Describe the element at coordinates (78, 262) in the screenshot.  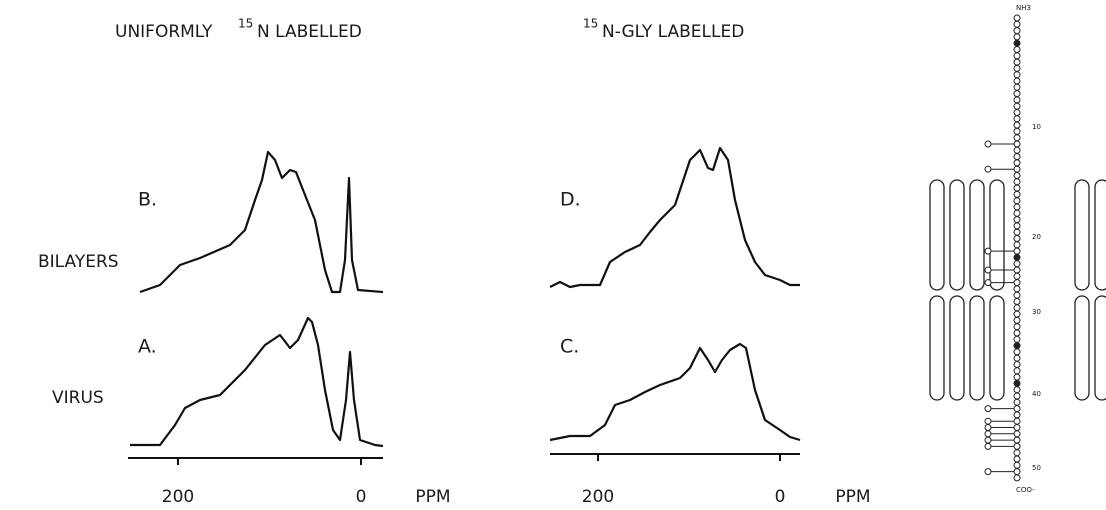
I see `row-label: BILAYERS` at that location.